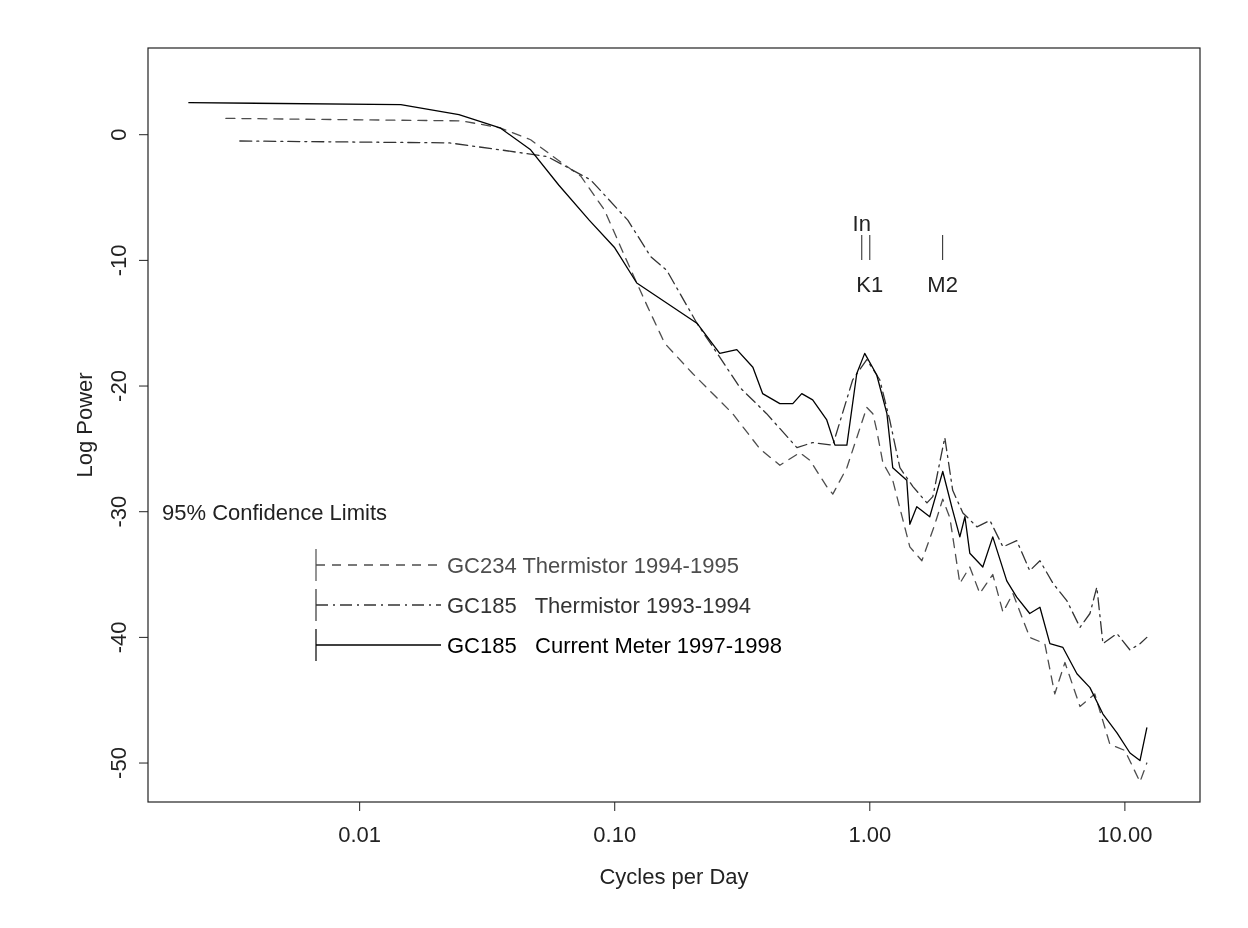  What do you see at coordinates (861, 223) in the screenshot?
I see `ref-line-label: In` at bounding box center [861, 223].